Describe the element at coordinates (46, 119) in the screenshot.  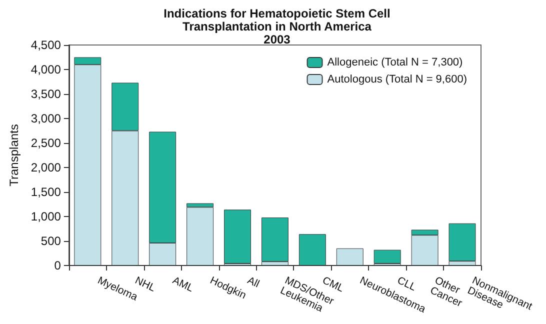
I see `y-tick-label: 3,000` at that location.